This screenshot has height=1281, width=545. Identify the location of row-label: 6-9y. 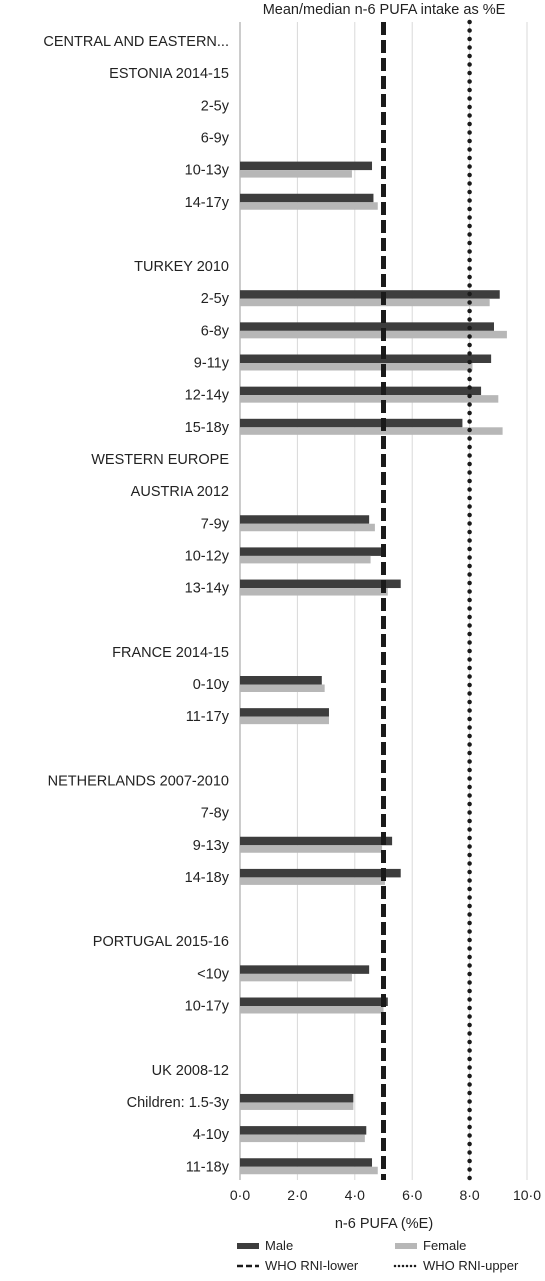
(215, 138).